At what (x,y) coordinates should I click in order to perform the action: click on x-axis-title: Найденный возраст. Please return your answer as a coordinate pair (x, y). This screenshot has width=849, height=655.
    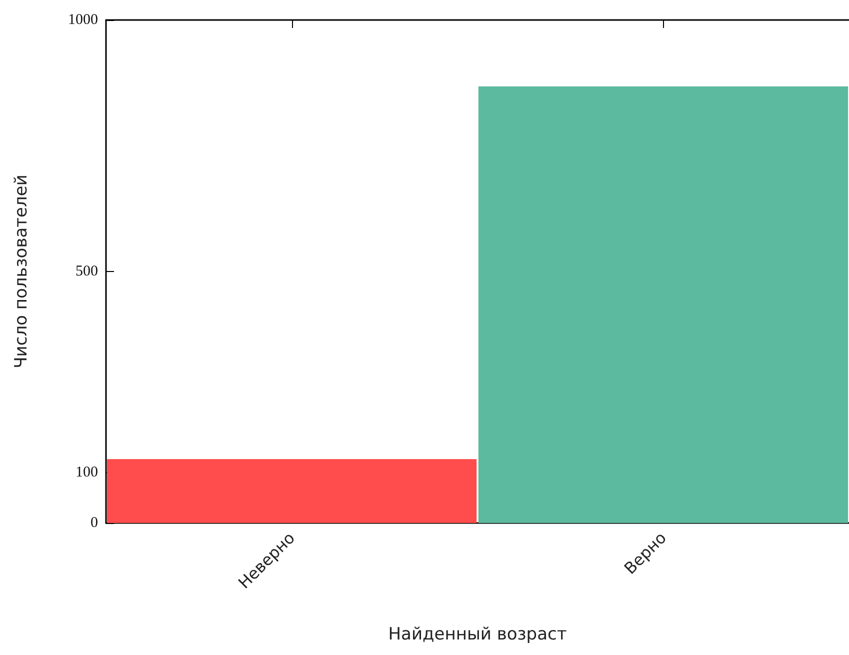
    Looking at the image, I should click on (477, 634).